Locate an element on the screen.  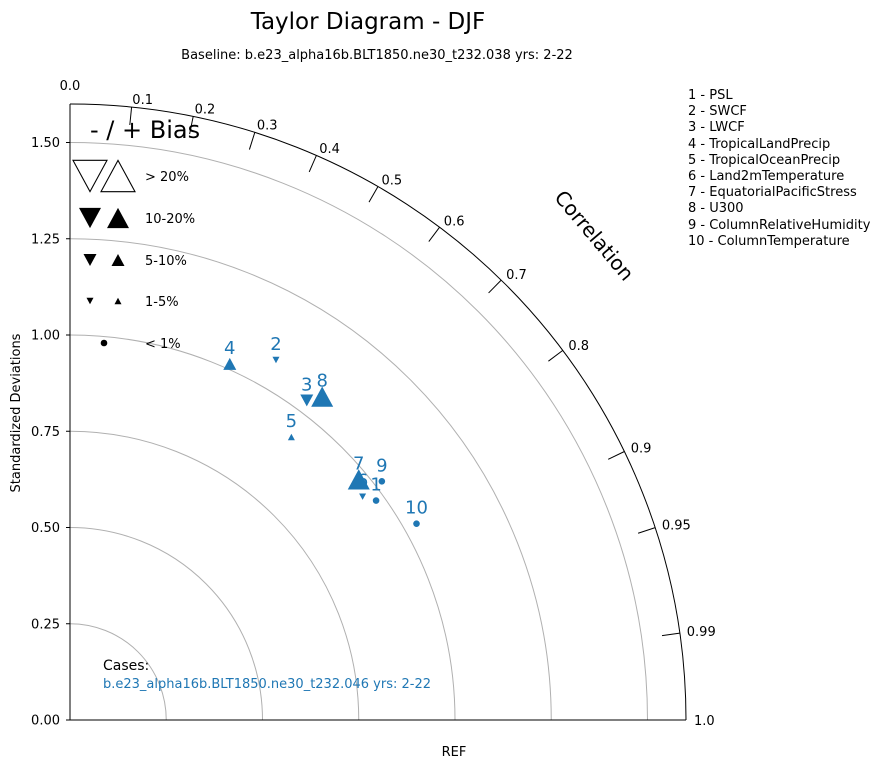
y-tick-label: 1.00 is located at coordinates (45, 336).